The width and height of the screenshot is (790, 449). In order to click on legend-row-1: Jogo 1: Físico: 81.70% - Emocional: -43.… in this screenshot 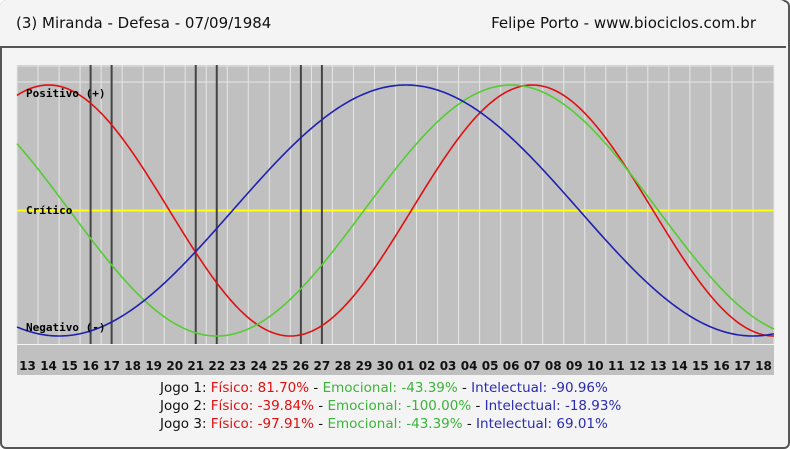, I will do `click(384, 388)`.